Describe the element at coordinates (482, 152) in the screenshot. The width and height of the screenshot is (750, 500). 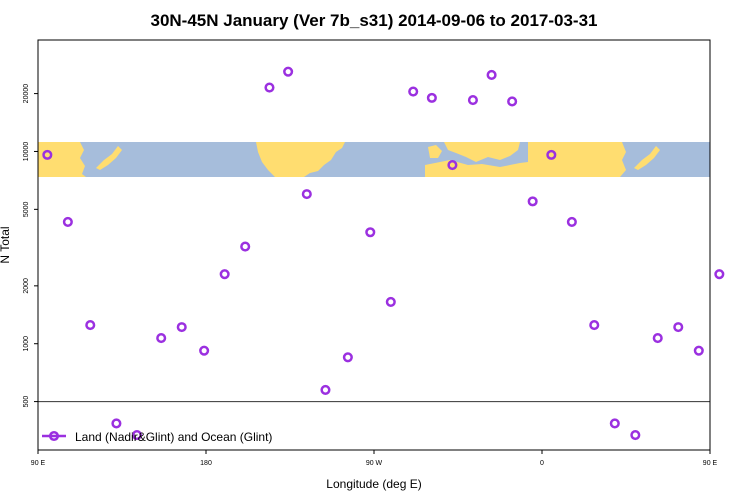
I see `land-mediterranean-europe` at that location.